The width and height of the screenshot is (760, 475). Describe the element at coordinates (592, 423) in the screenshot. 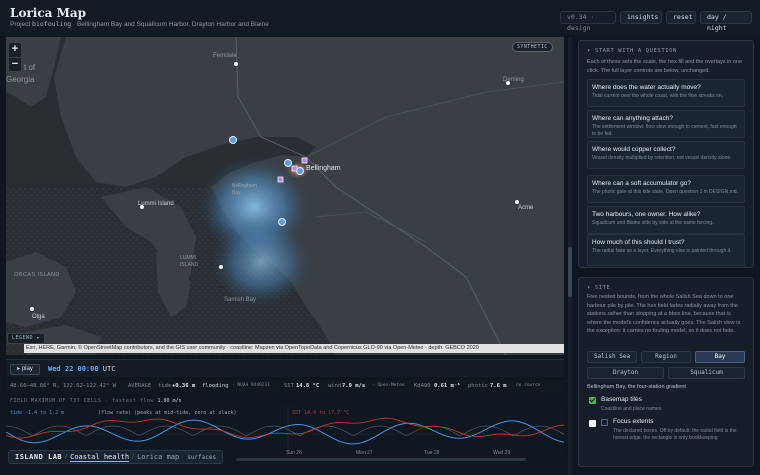

I see `focus-extents-checkbox` at that location.